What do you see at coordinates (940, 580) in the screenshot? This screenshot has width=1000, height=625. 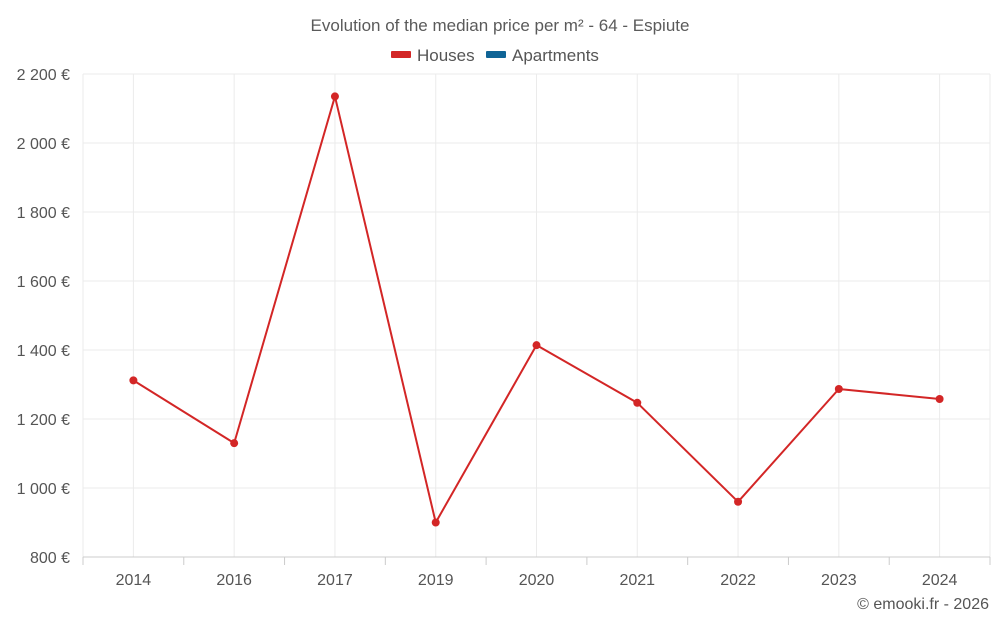 I see `x-tick-label: 2024` at bounding box center [940, 580].